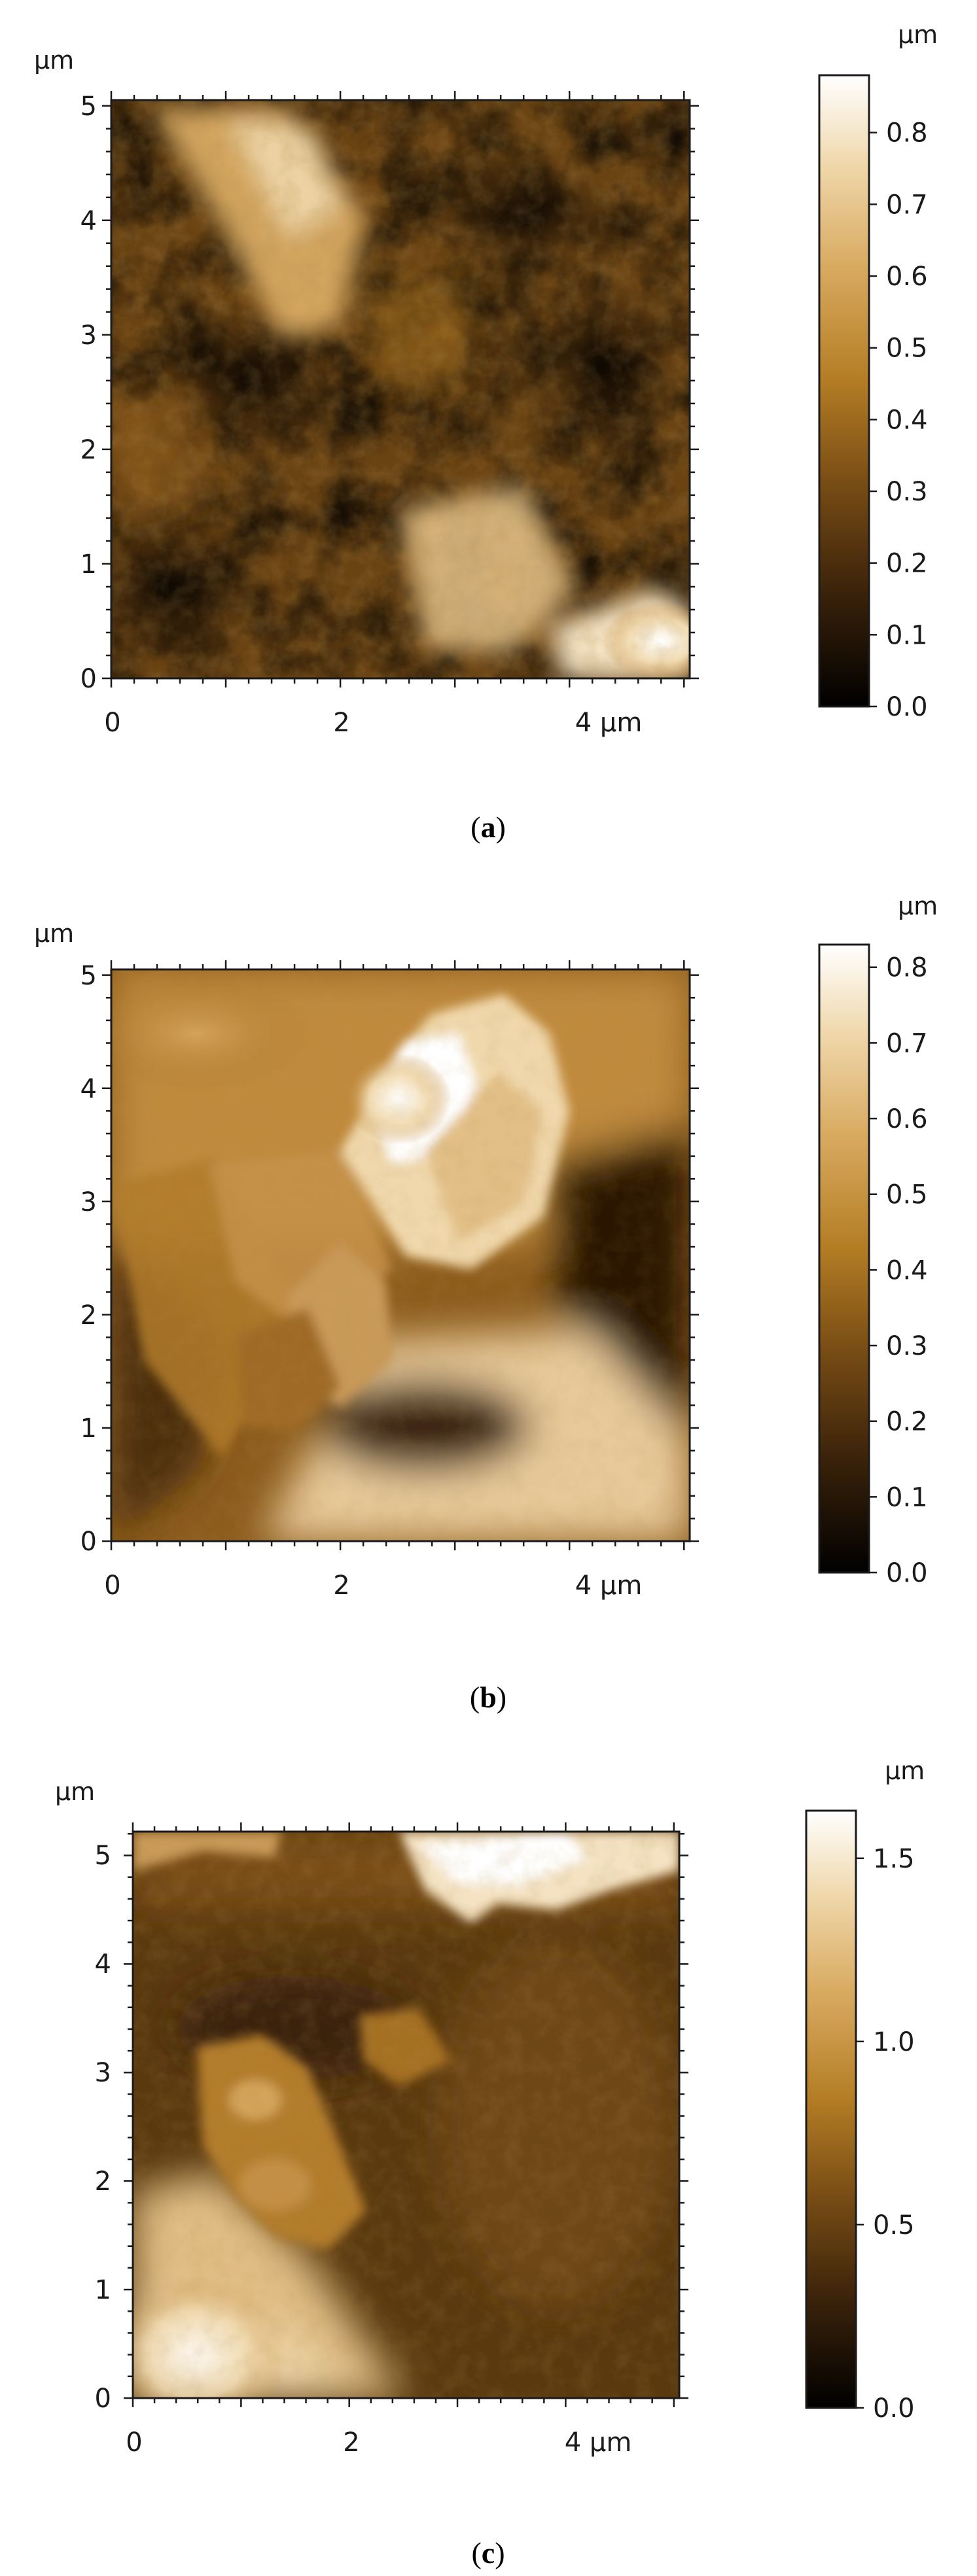  Describe the element at coordinates (878, 371) in the screenshot. I see `colorbar-a: µm 0.0 0.1 0.2 0.3 0.4 0.5 0.6 0.7 0.8` at that location.